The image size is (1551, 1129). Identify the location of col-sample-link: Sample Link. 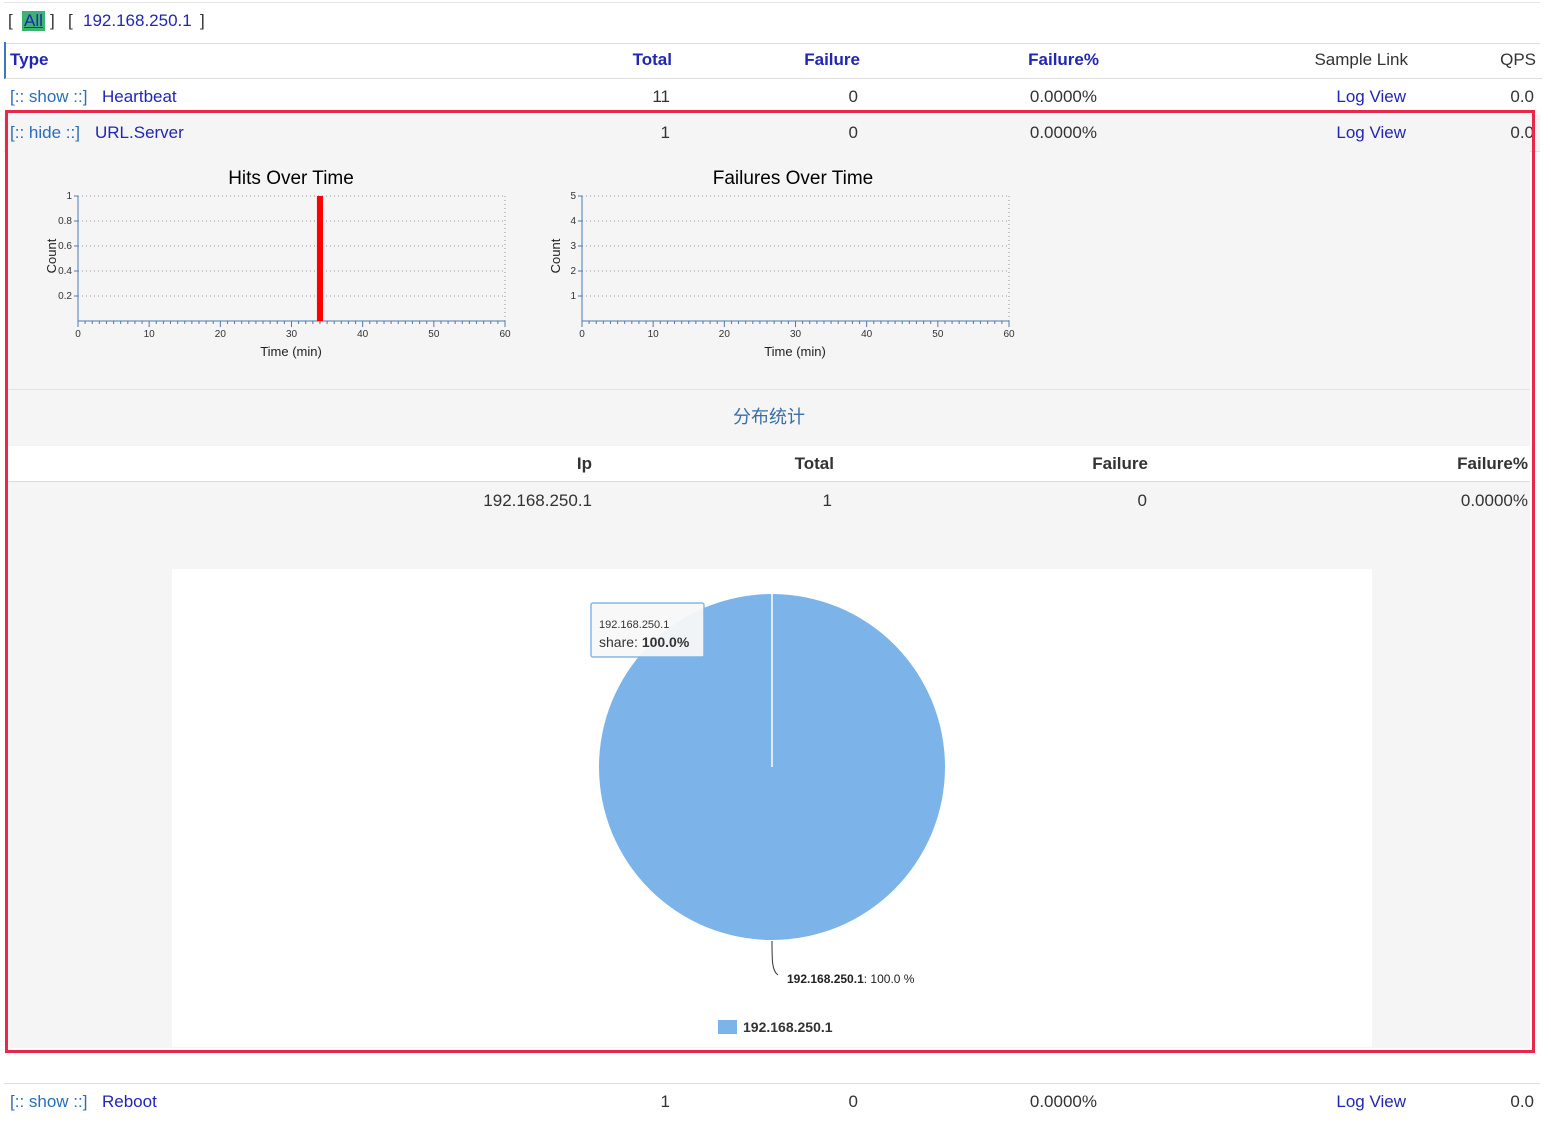
(1361, 59).